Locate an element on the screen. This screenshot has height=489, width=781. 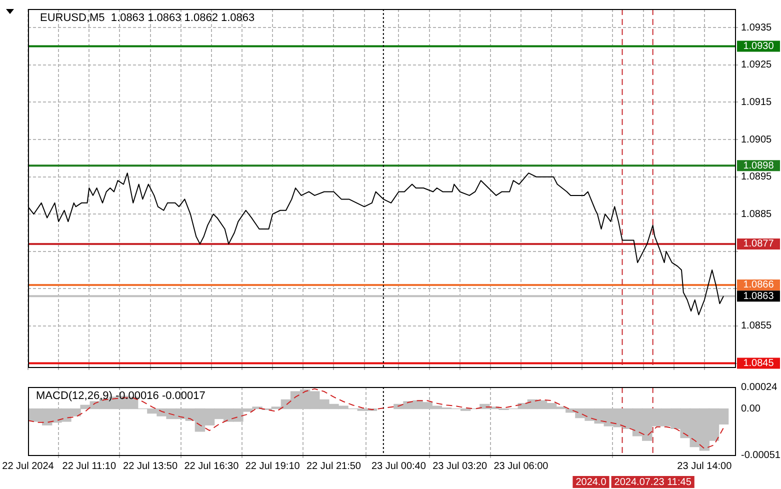
x-tick-label: 22 Jul 19:10 is located at coordinates (272, 466).